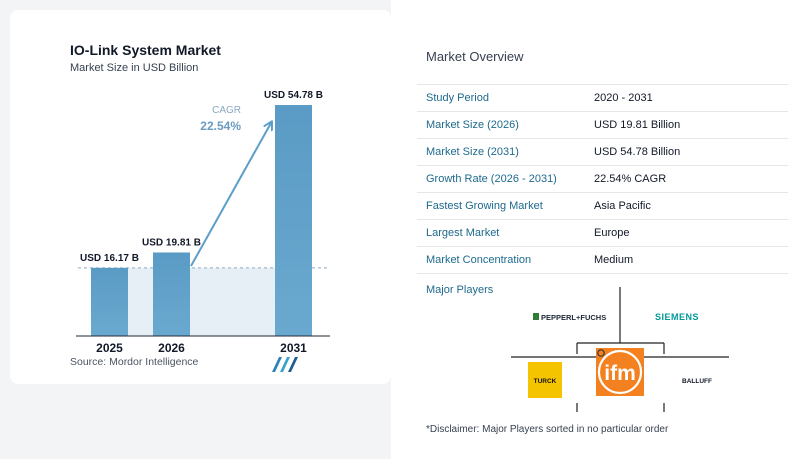 The image size is (800, 459). Describe the element at coordinates (201, 301) in the screenshot. I see `comparison-shade` at that location.